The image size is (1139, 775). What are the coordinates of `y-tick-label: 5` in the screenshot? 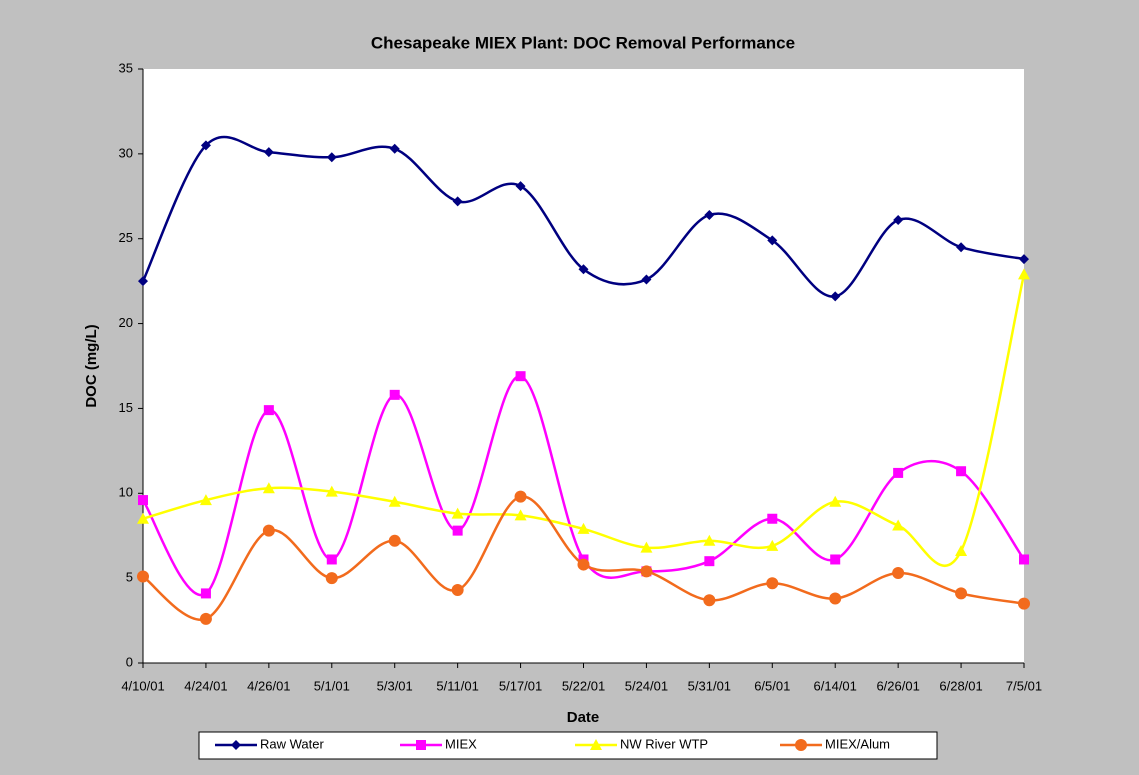 It's located at (129, 577).